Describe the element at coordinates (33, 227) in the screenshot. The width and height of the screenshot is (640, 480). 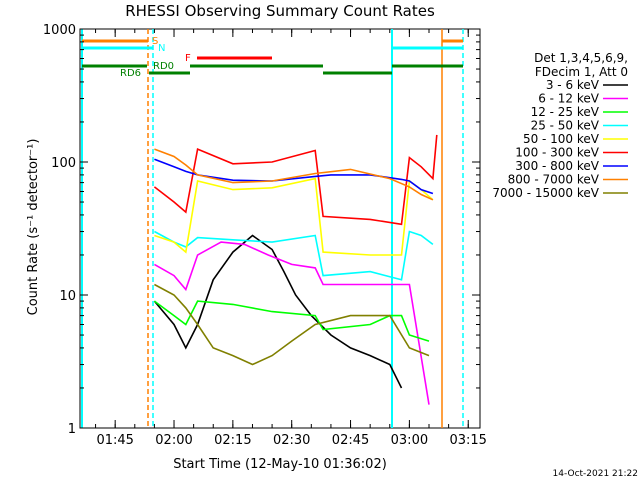
I see `y-axis-label: Count Rate (s⁻¹ detector⁻¹)` at that location.